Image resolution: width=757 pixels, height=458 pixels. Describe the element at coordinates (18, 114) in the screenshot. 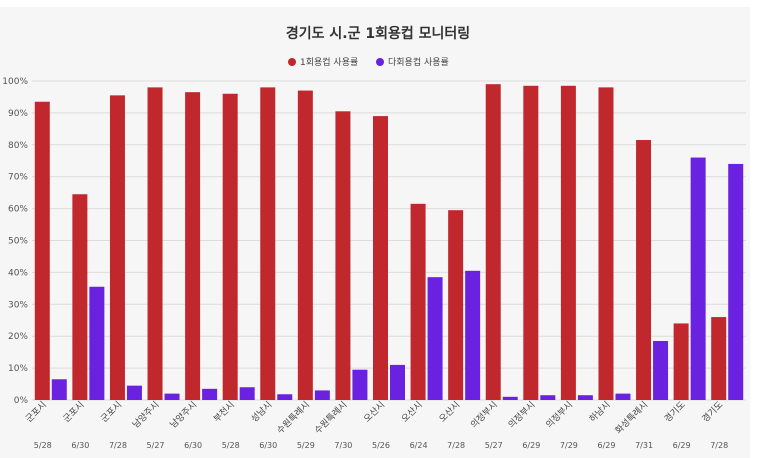

I see `y-tick-label: 90%` at that location.